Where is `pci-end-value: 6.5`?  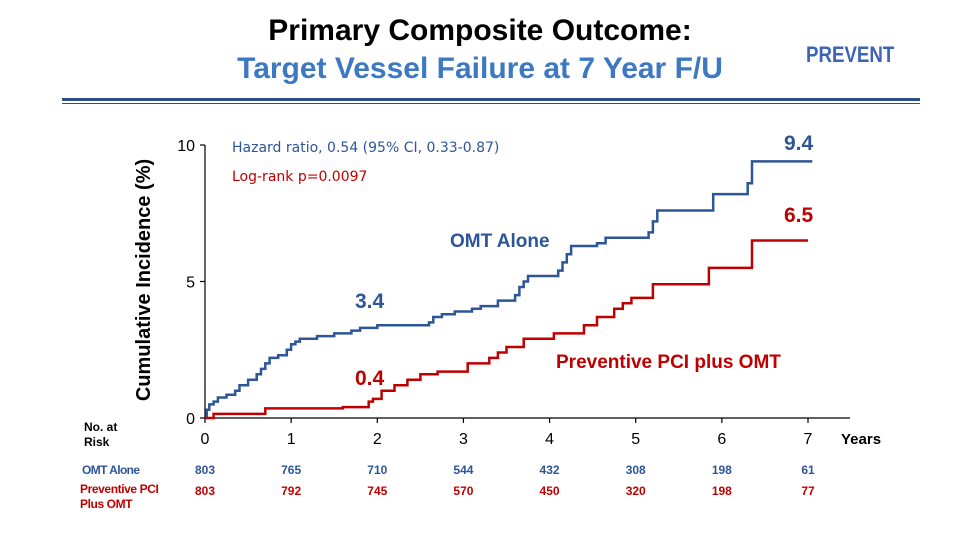
pci-end-value: 6.5 is located at coordinates (799, 215).